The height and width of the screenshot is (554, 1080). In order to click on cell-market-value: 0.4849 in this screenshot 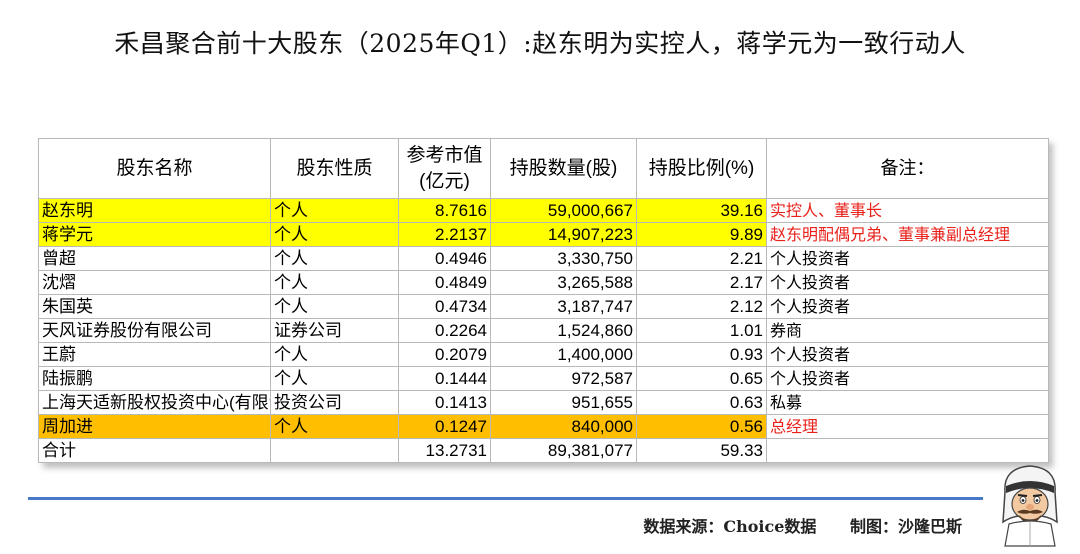, I will do `click(444, 282)`.